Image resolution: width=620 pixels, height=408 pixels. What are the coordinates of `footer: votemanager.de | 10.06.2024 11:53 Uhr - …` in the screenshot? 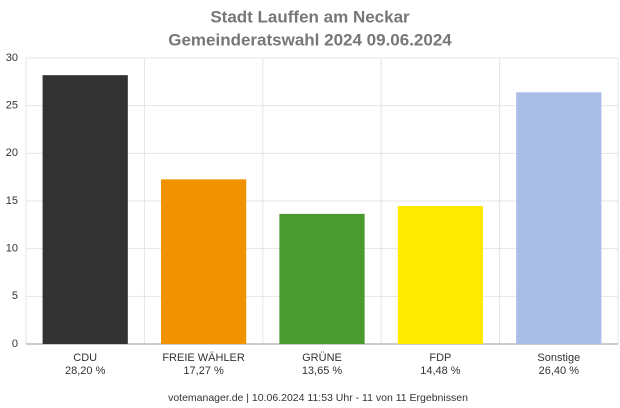 It's located at (318, 398).